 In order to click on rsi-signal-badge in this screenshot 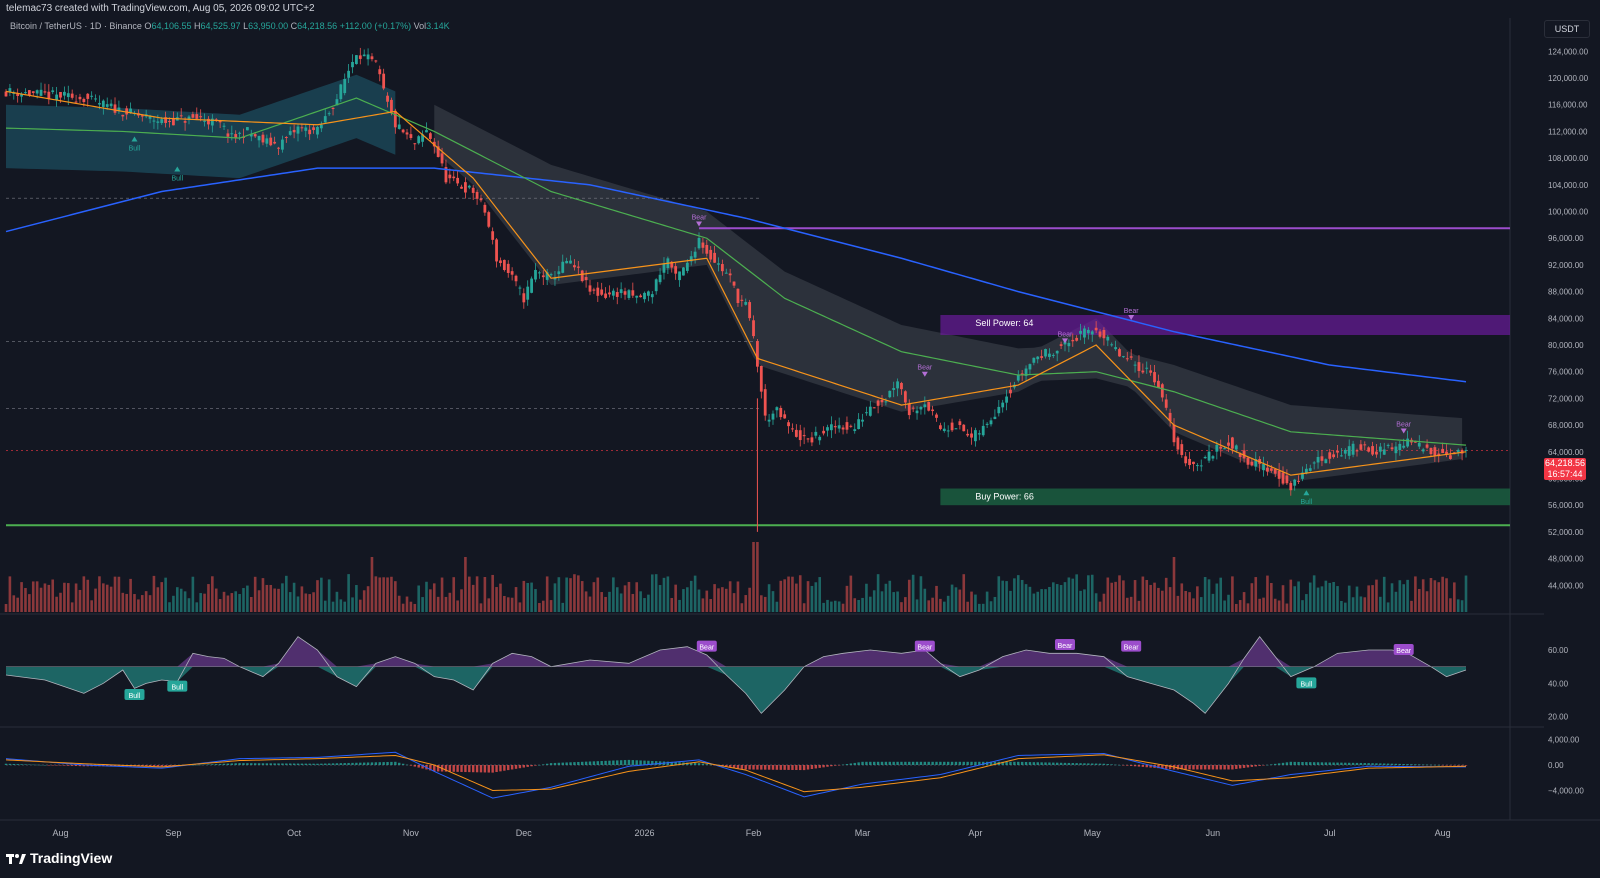, I will do `click(1403, 649)`.